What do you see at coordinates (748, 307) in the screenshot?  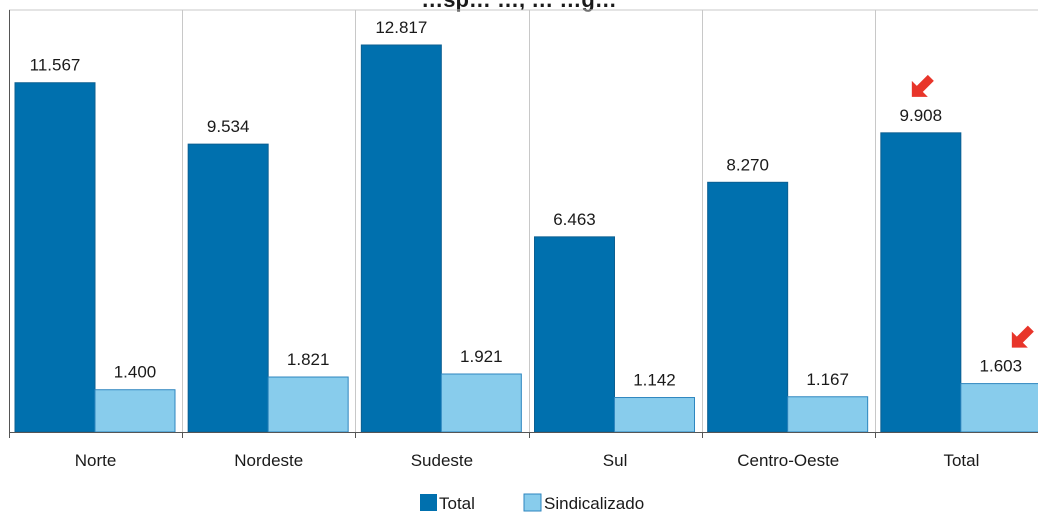 I see `bar-total-centro-oeste` at bounding box center [748, 307].